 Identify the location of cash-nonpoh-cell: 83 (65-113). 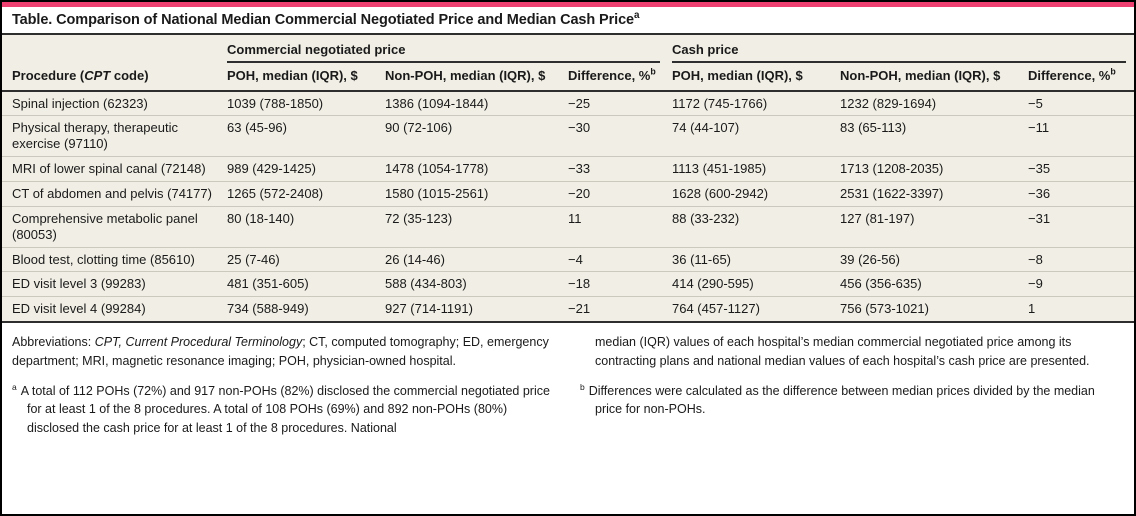
(934, 136).